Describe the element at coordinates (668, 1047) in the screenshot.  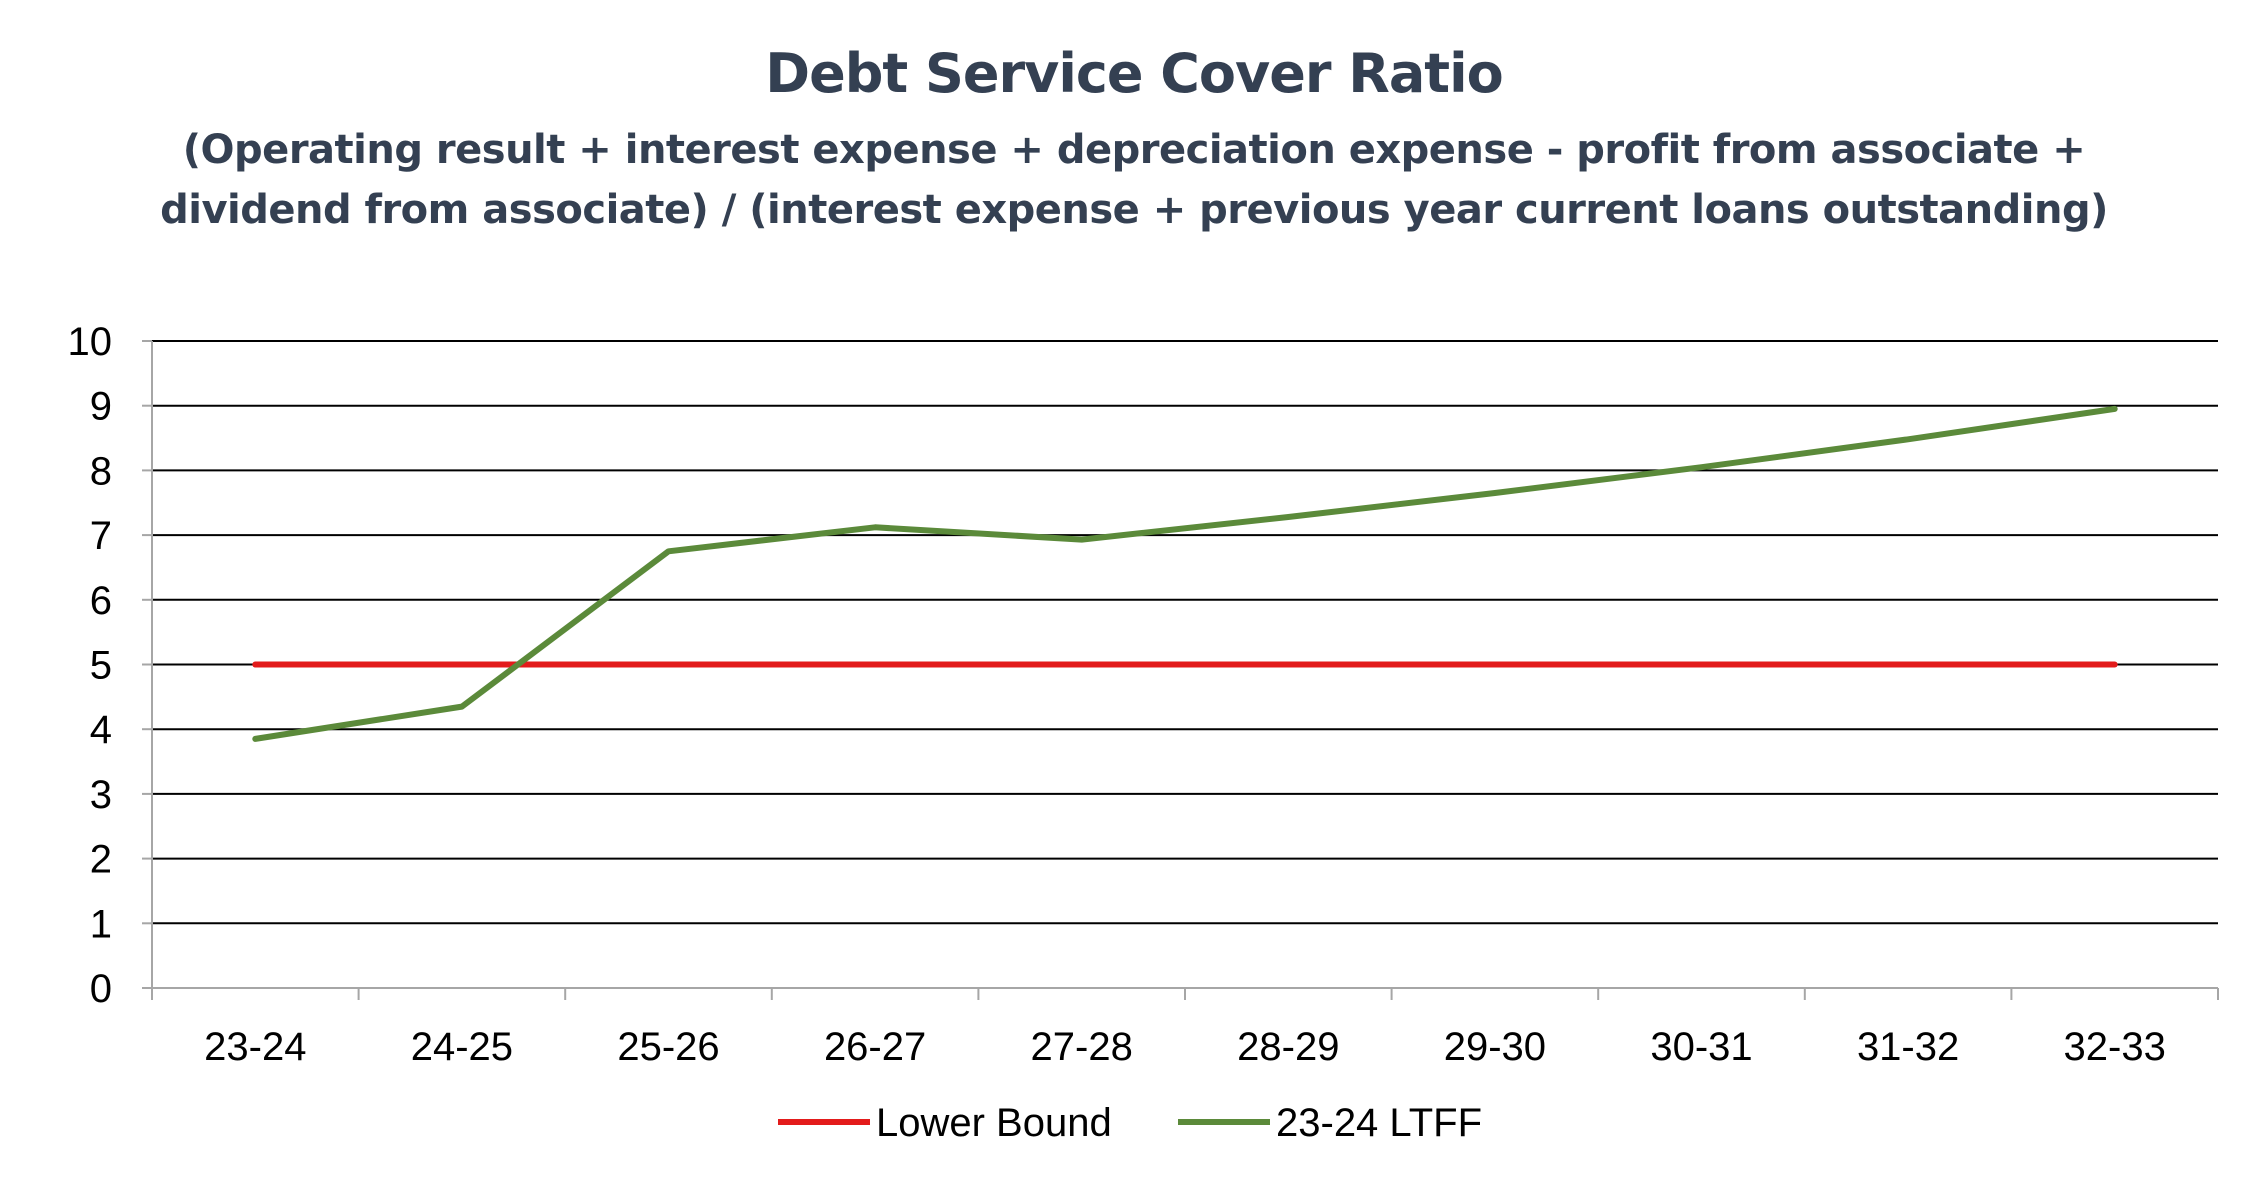
I see `x-tick-label-25-26: 25-26` at that location.